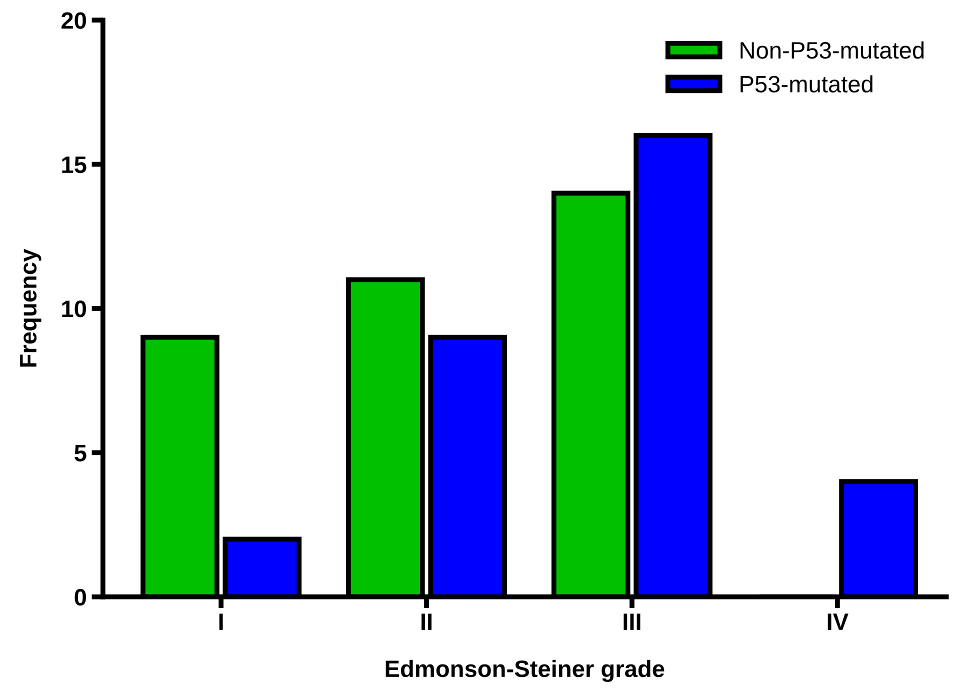  I want to click on y-axis-title: Frequency, so click(31, 307).